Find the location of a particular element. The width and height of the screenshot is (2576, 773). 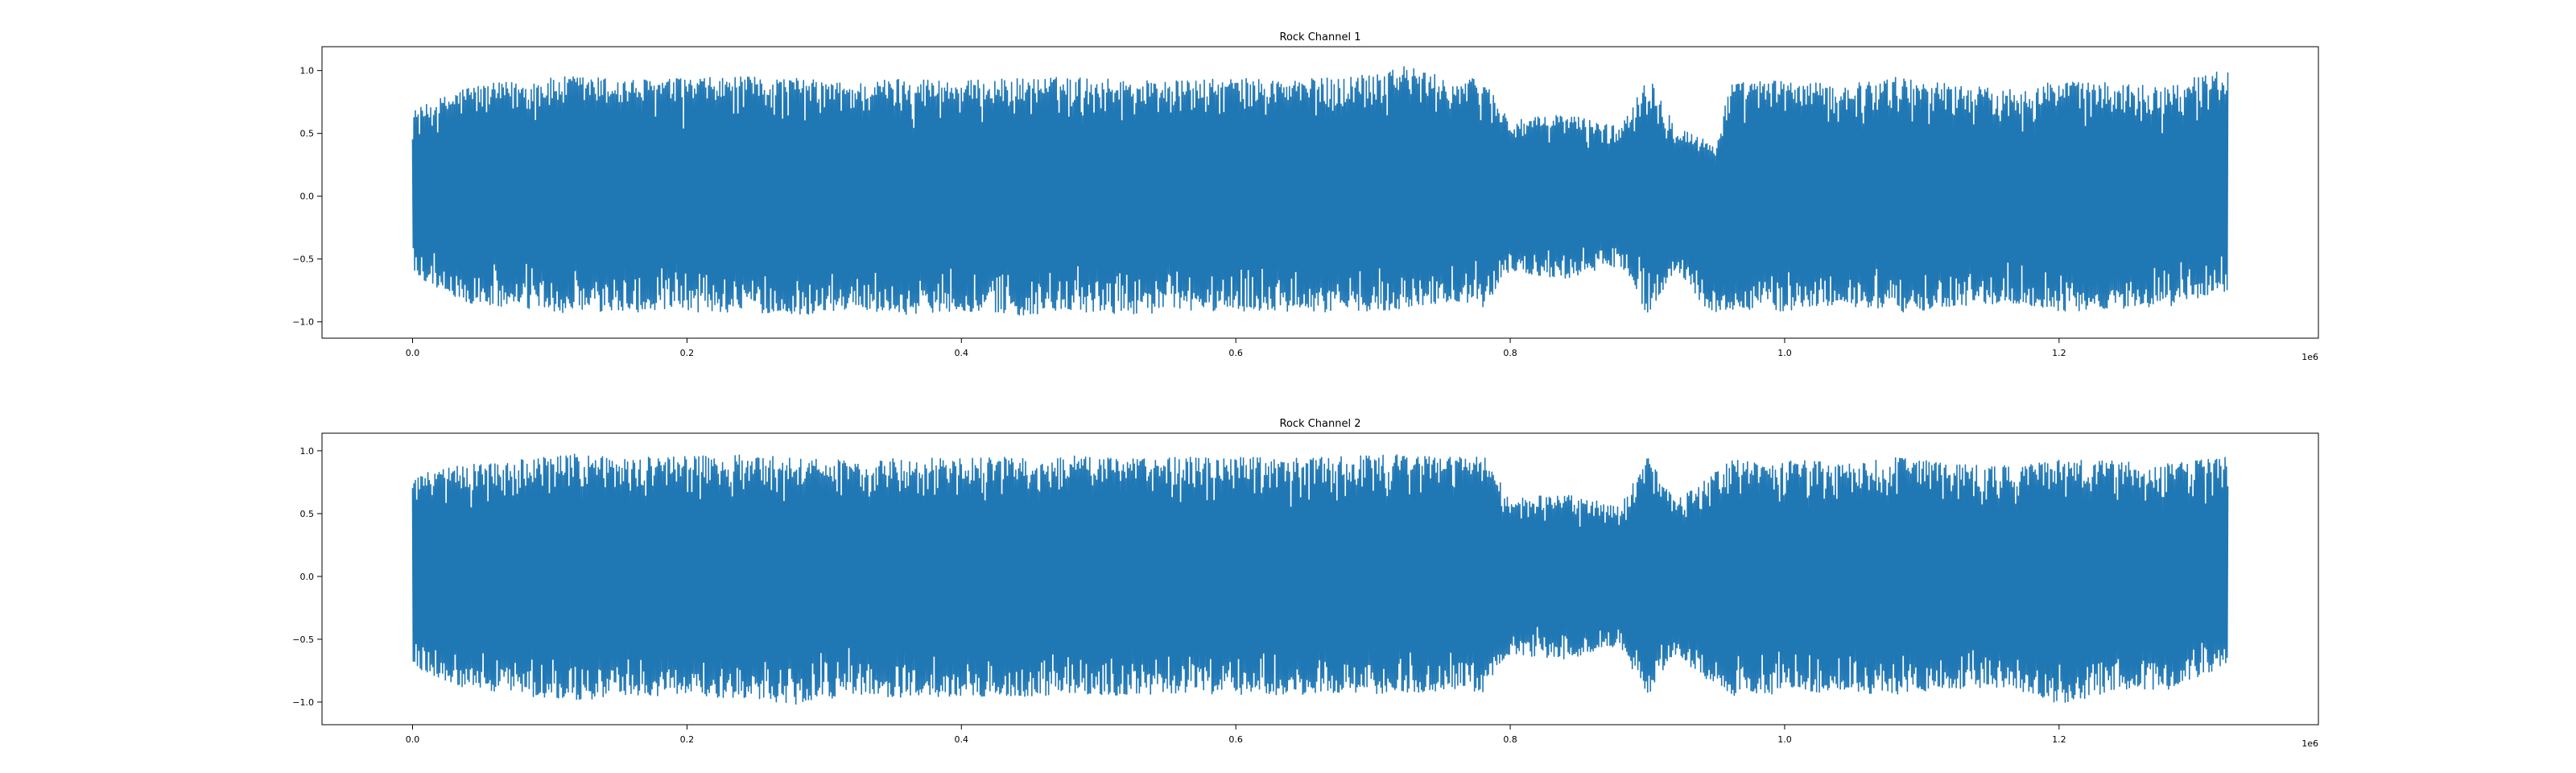

chart-title: Rock Channel 2 is located at coordinates (1320, 424).